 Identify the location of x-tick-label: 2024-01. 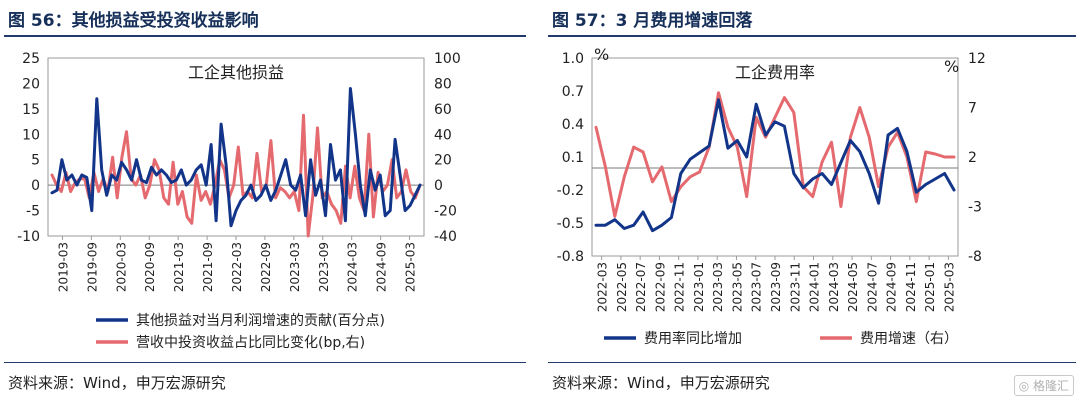
(815, 287).